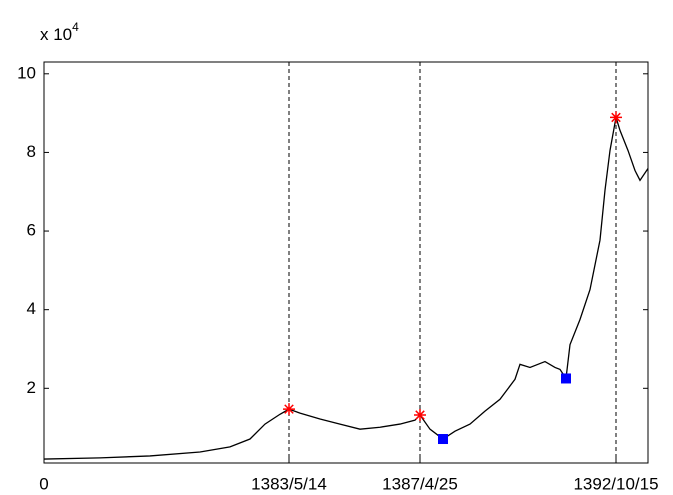 Image resolution: width=673 pixels, height=495 pixels. Describe the element at coordinates (31, 230) in the screenshot. I see `y-tick-label: 6` at that location.